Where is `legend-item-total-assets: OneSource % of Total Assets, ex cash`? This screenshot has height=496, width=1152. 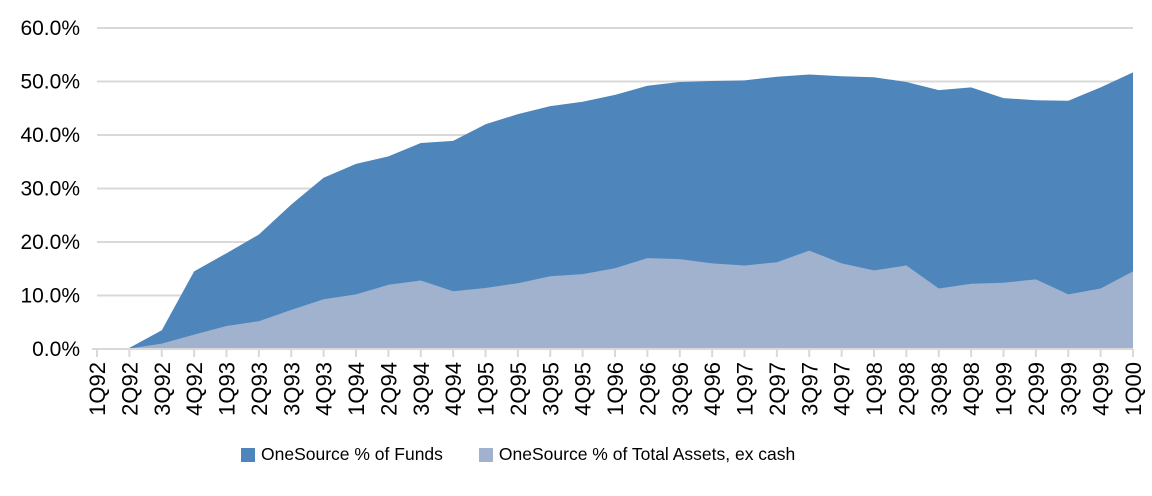
legend-item-total-assets: OneSource % of Total Assets, ex cash is located at coordinates (637, 454).